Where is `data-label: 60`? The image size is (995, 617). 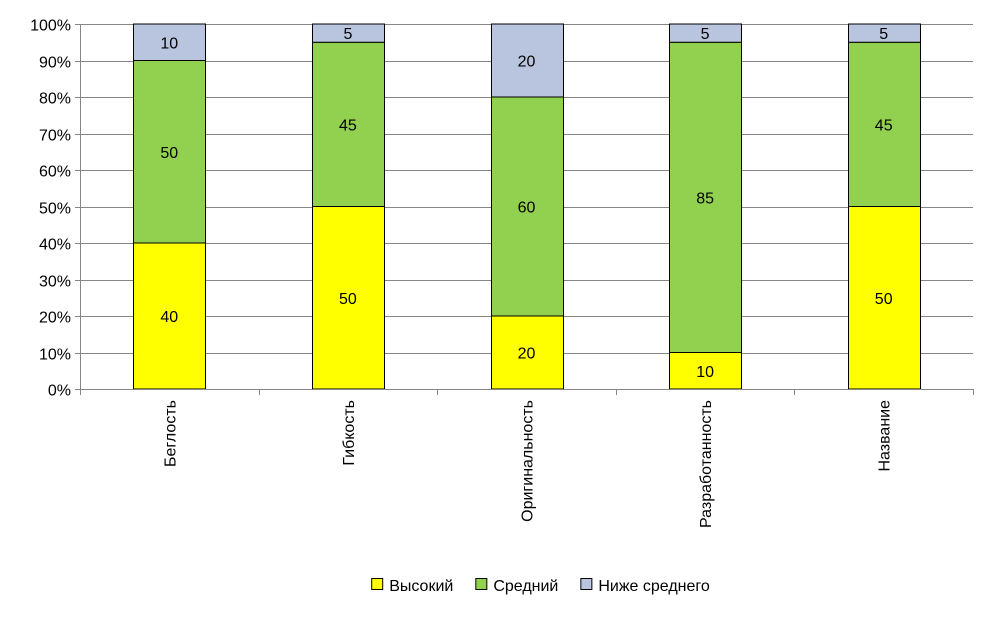 data-label: 60 is located at coordinates (527, 208).